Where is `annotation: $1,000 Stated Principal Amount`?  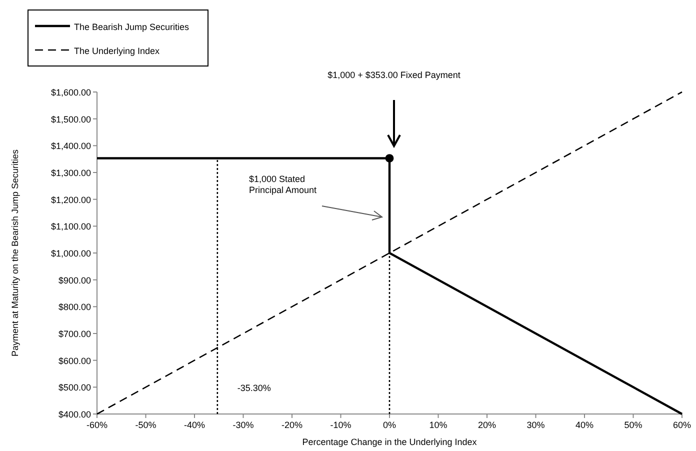 annotation: $1,000 Stated Principal Amount is located at coordinates (283, 184).